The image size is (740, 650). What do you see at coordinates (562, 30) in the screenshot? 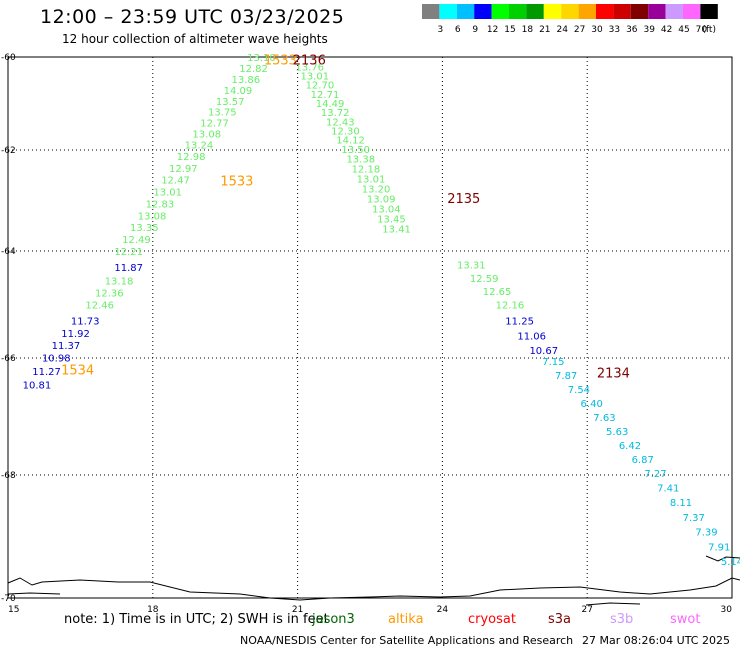
I see `legend-label: 24` at bounding box center [562, 30].